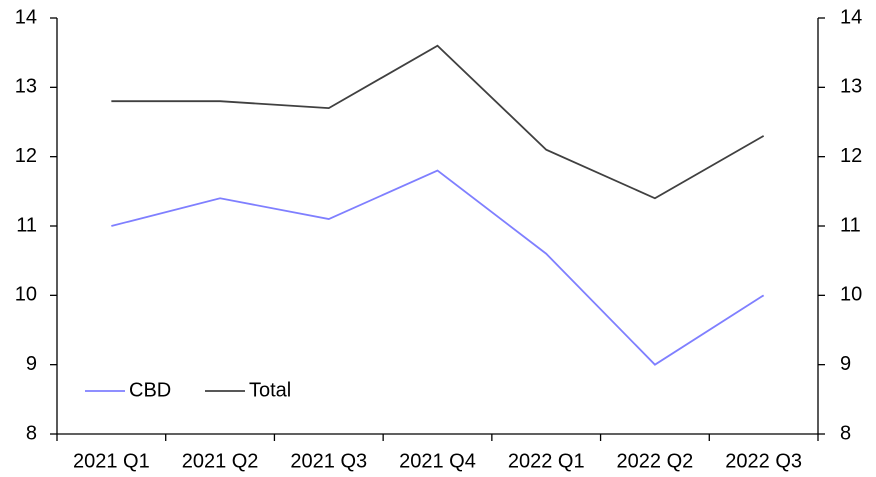 The width and height of the screenshot is (876, 477). What do you see at coordinates (26, 87) in the screenshot?
I see `y-tick-label: 13` at bounding box center [26, 87].